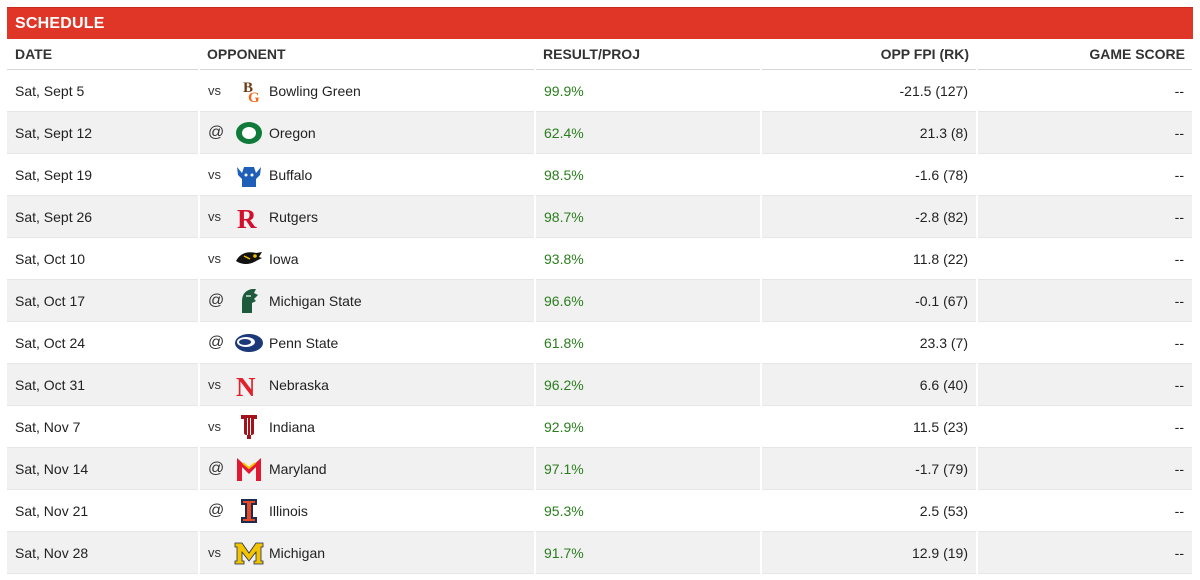  What do you see at coordinates (367, 300) in the screenshot?
I see `opponent-cell: @ Michigan State` at bounding box center [367, 300].